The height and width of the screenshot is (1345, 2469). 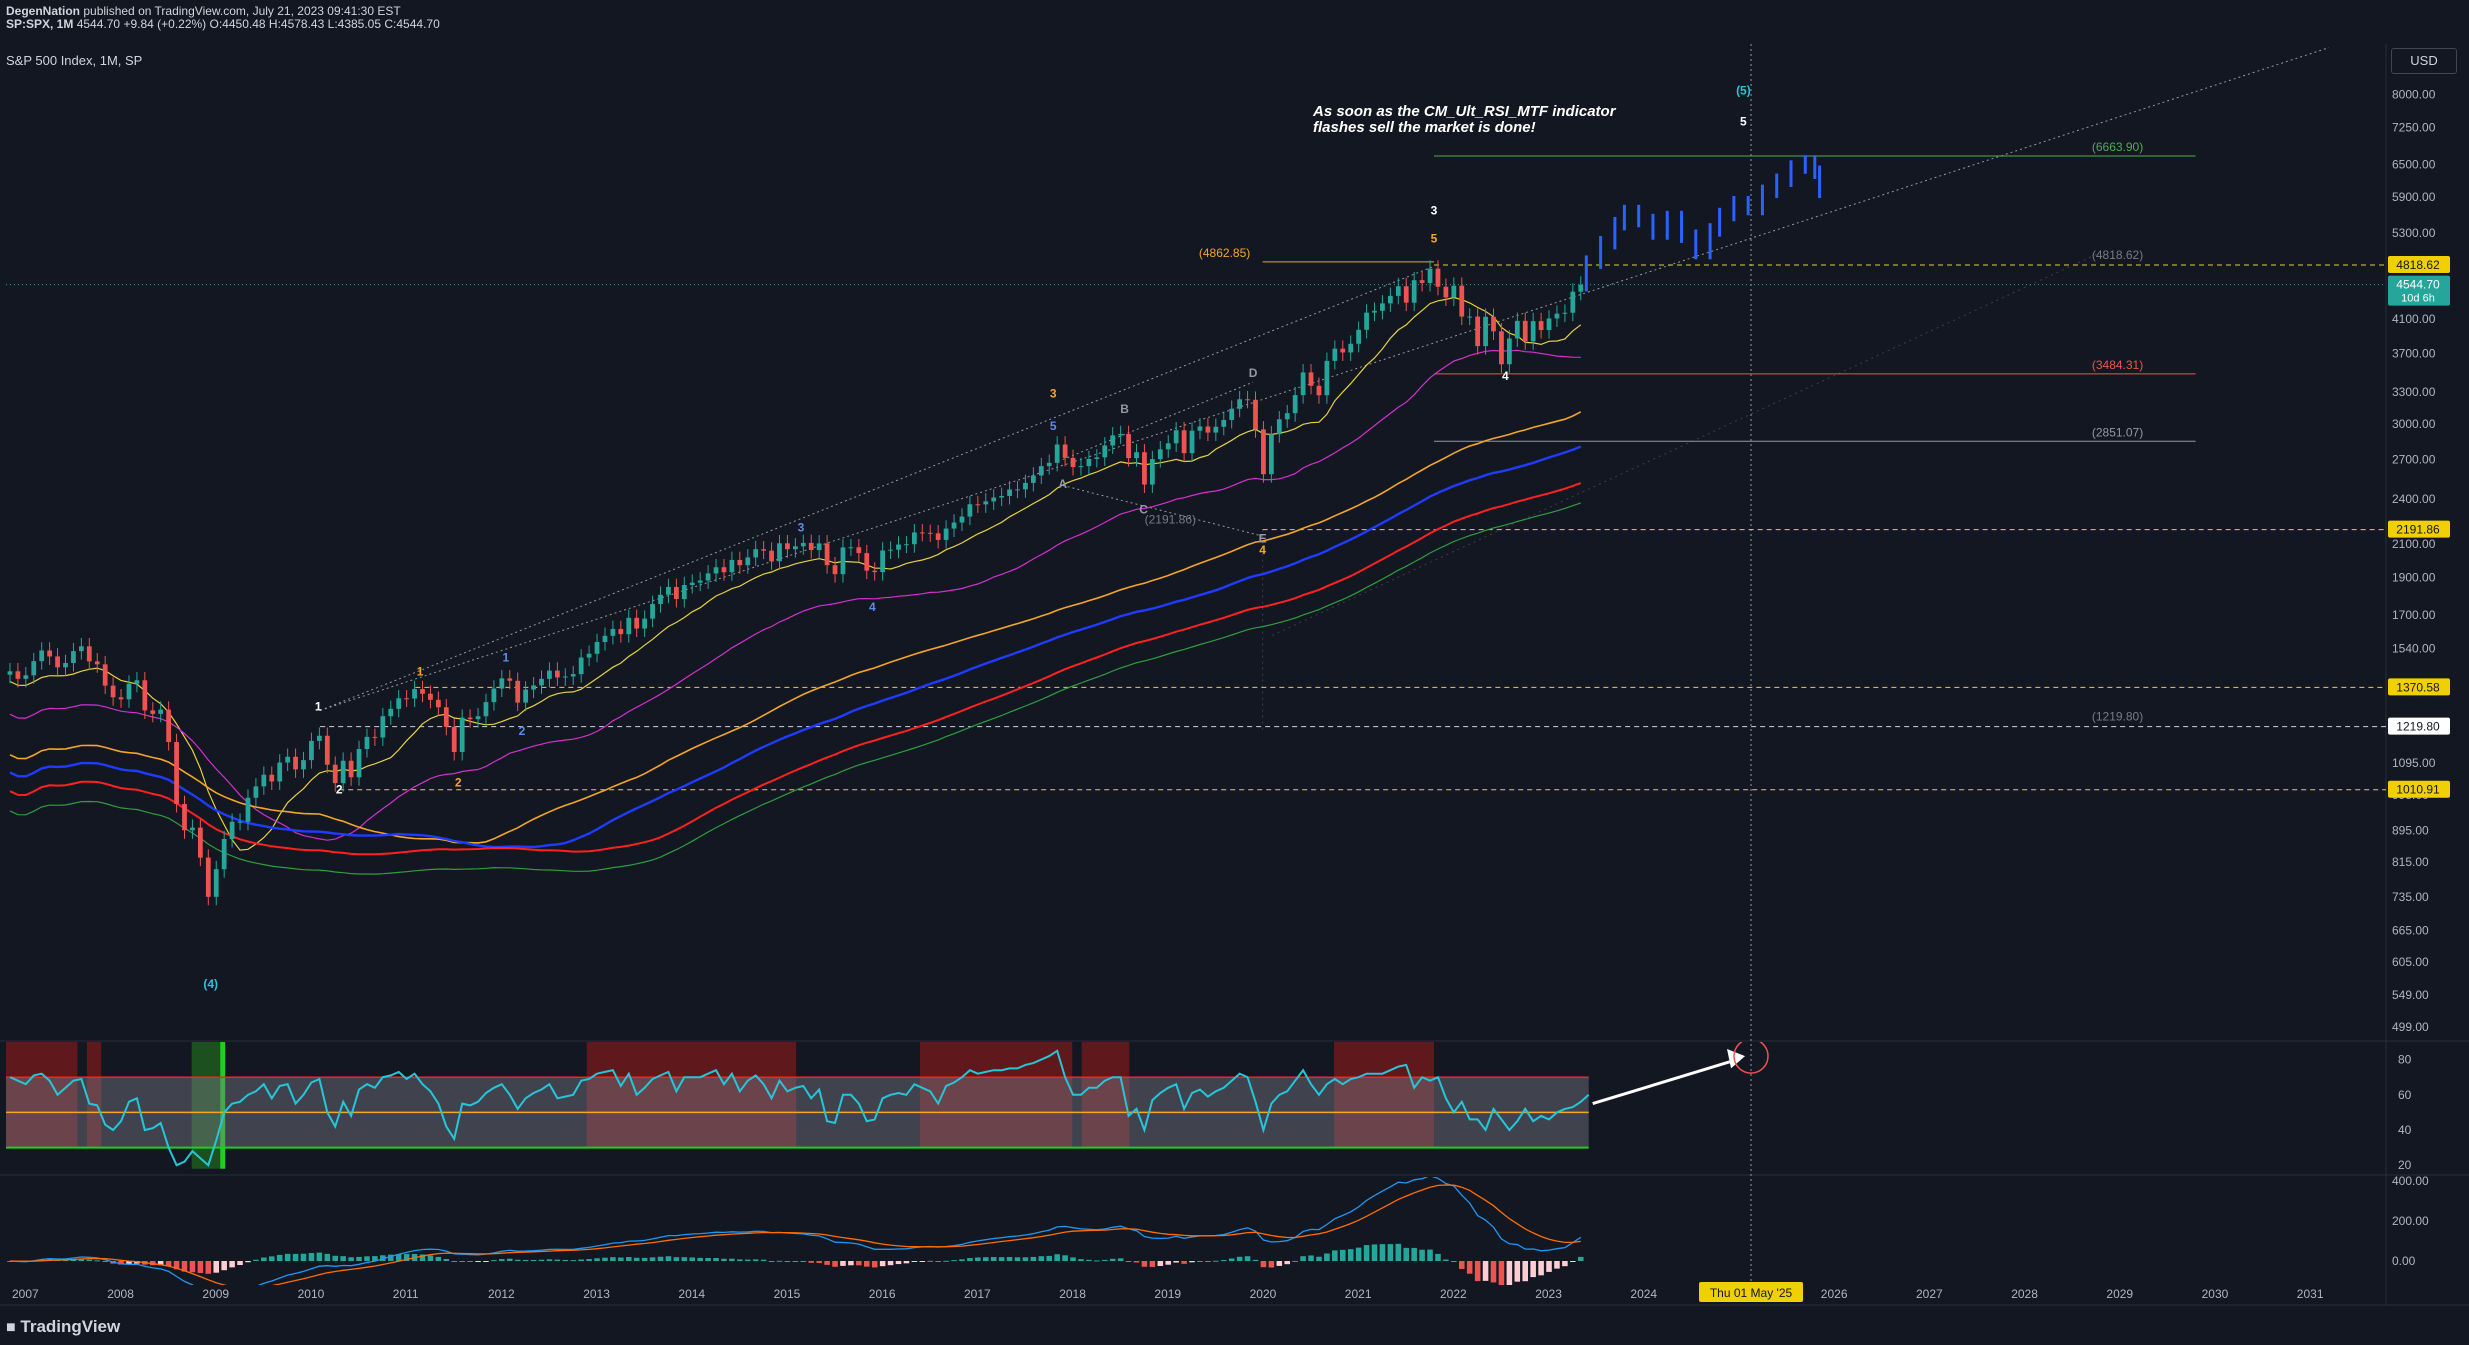 I want to click on level-label: (2851.07), so click(x=2117, y=432).